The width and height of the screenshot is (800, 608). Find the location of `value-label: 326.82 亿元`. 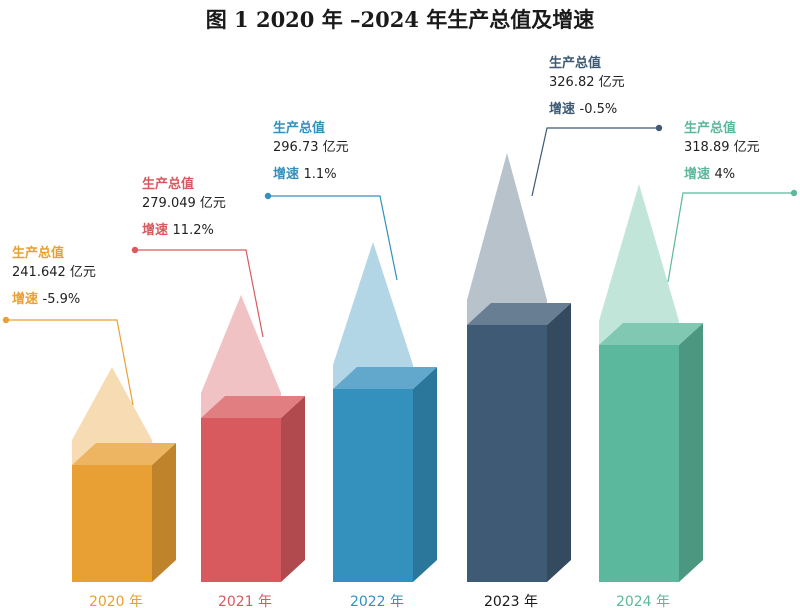

value-label: 326.82 亿元 is located at coordinates (587, 82).